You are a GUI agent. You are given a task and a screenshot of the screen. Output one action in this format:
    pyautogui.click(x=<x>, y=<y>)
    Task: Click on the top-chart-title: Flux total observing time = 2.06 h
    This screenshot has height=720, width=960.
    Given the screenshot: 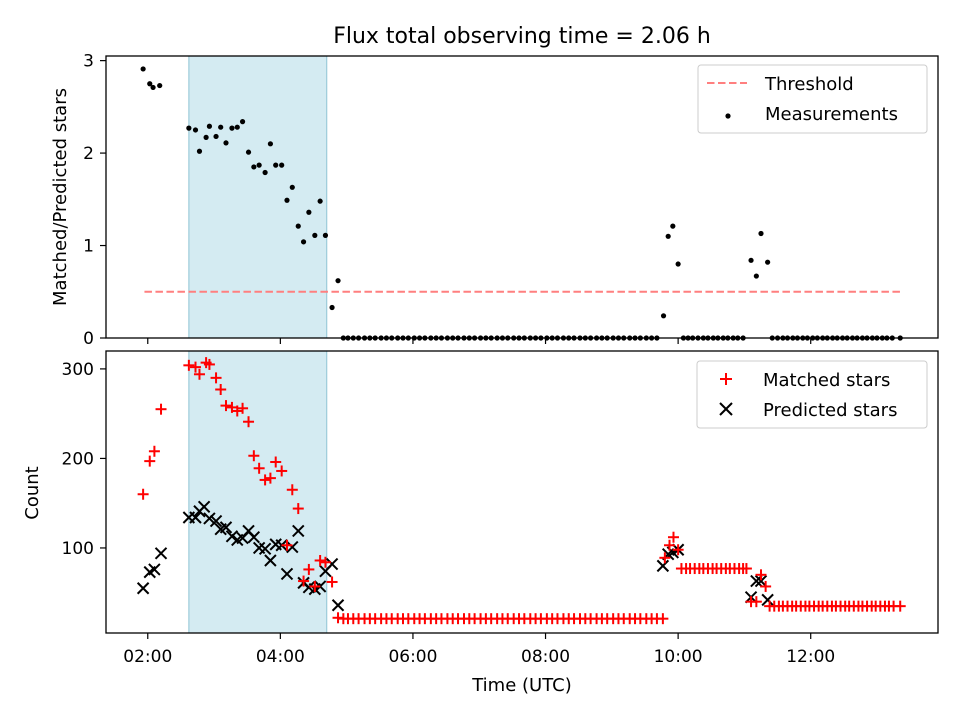 What is the action you would take?
    pyautogui.click(x=522, y=36)
    